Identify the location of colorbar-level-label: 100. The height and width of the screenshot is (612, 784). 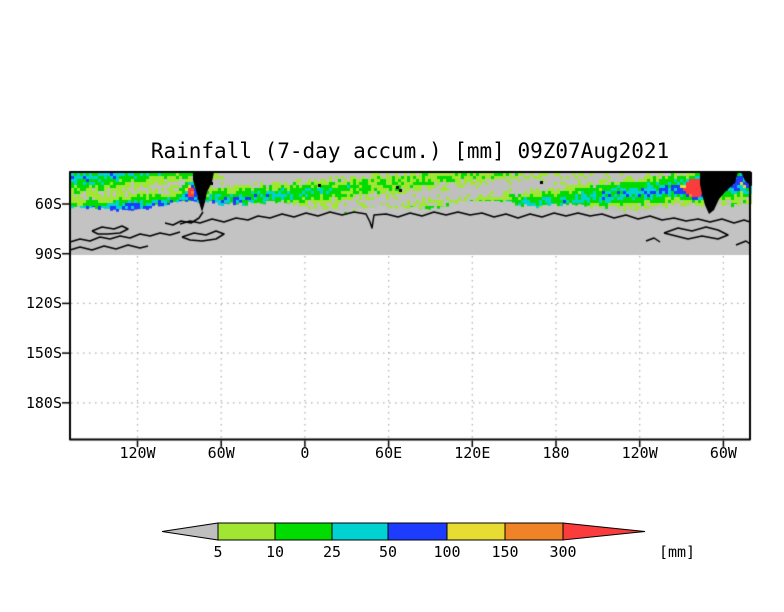
(446, 552).